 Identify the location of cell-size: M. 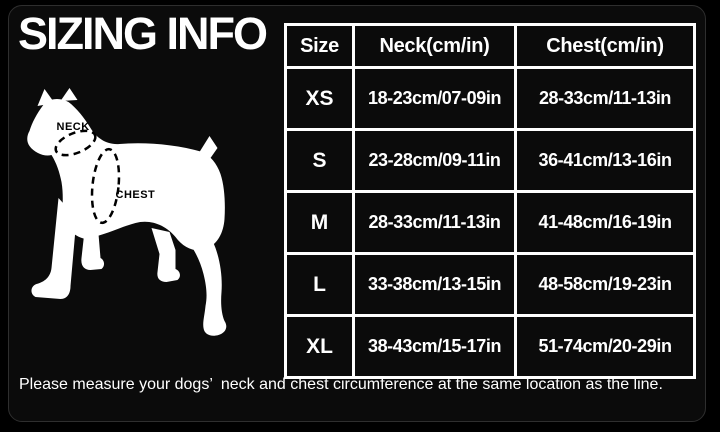
(319, 222).